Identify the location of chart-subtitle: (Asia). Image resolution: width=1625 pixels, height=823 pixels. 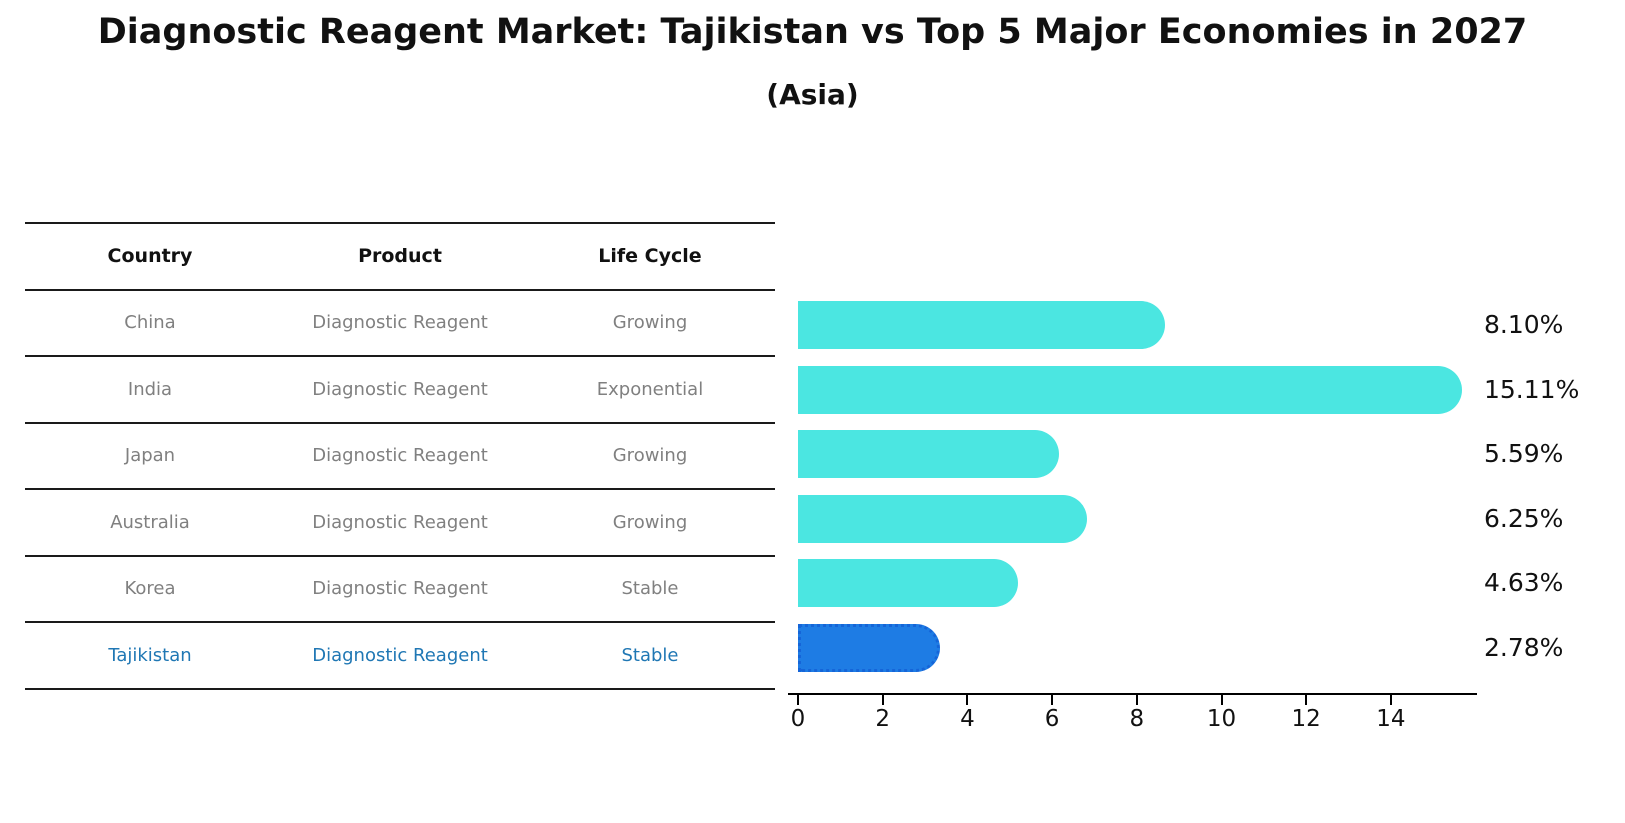
(812, 94).